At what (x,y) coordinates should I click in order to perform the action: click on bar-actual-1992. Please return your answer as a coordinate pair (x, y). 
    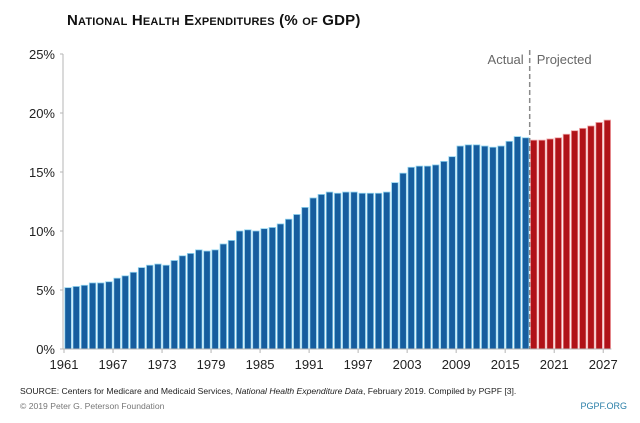
    Looking at the image, I should click on (321, 272).